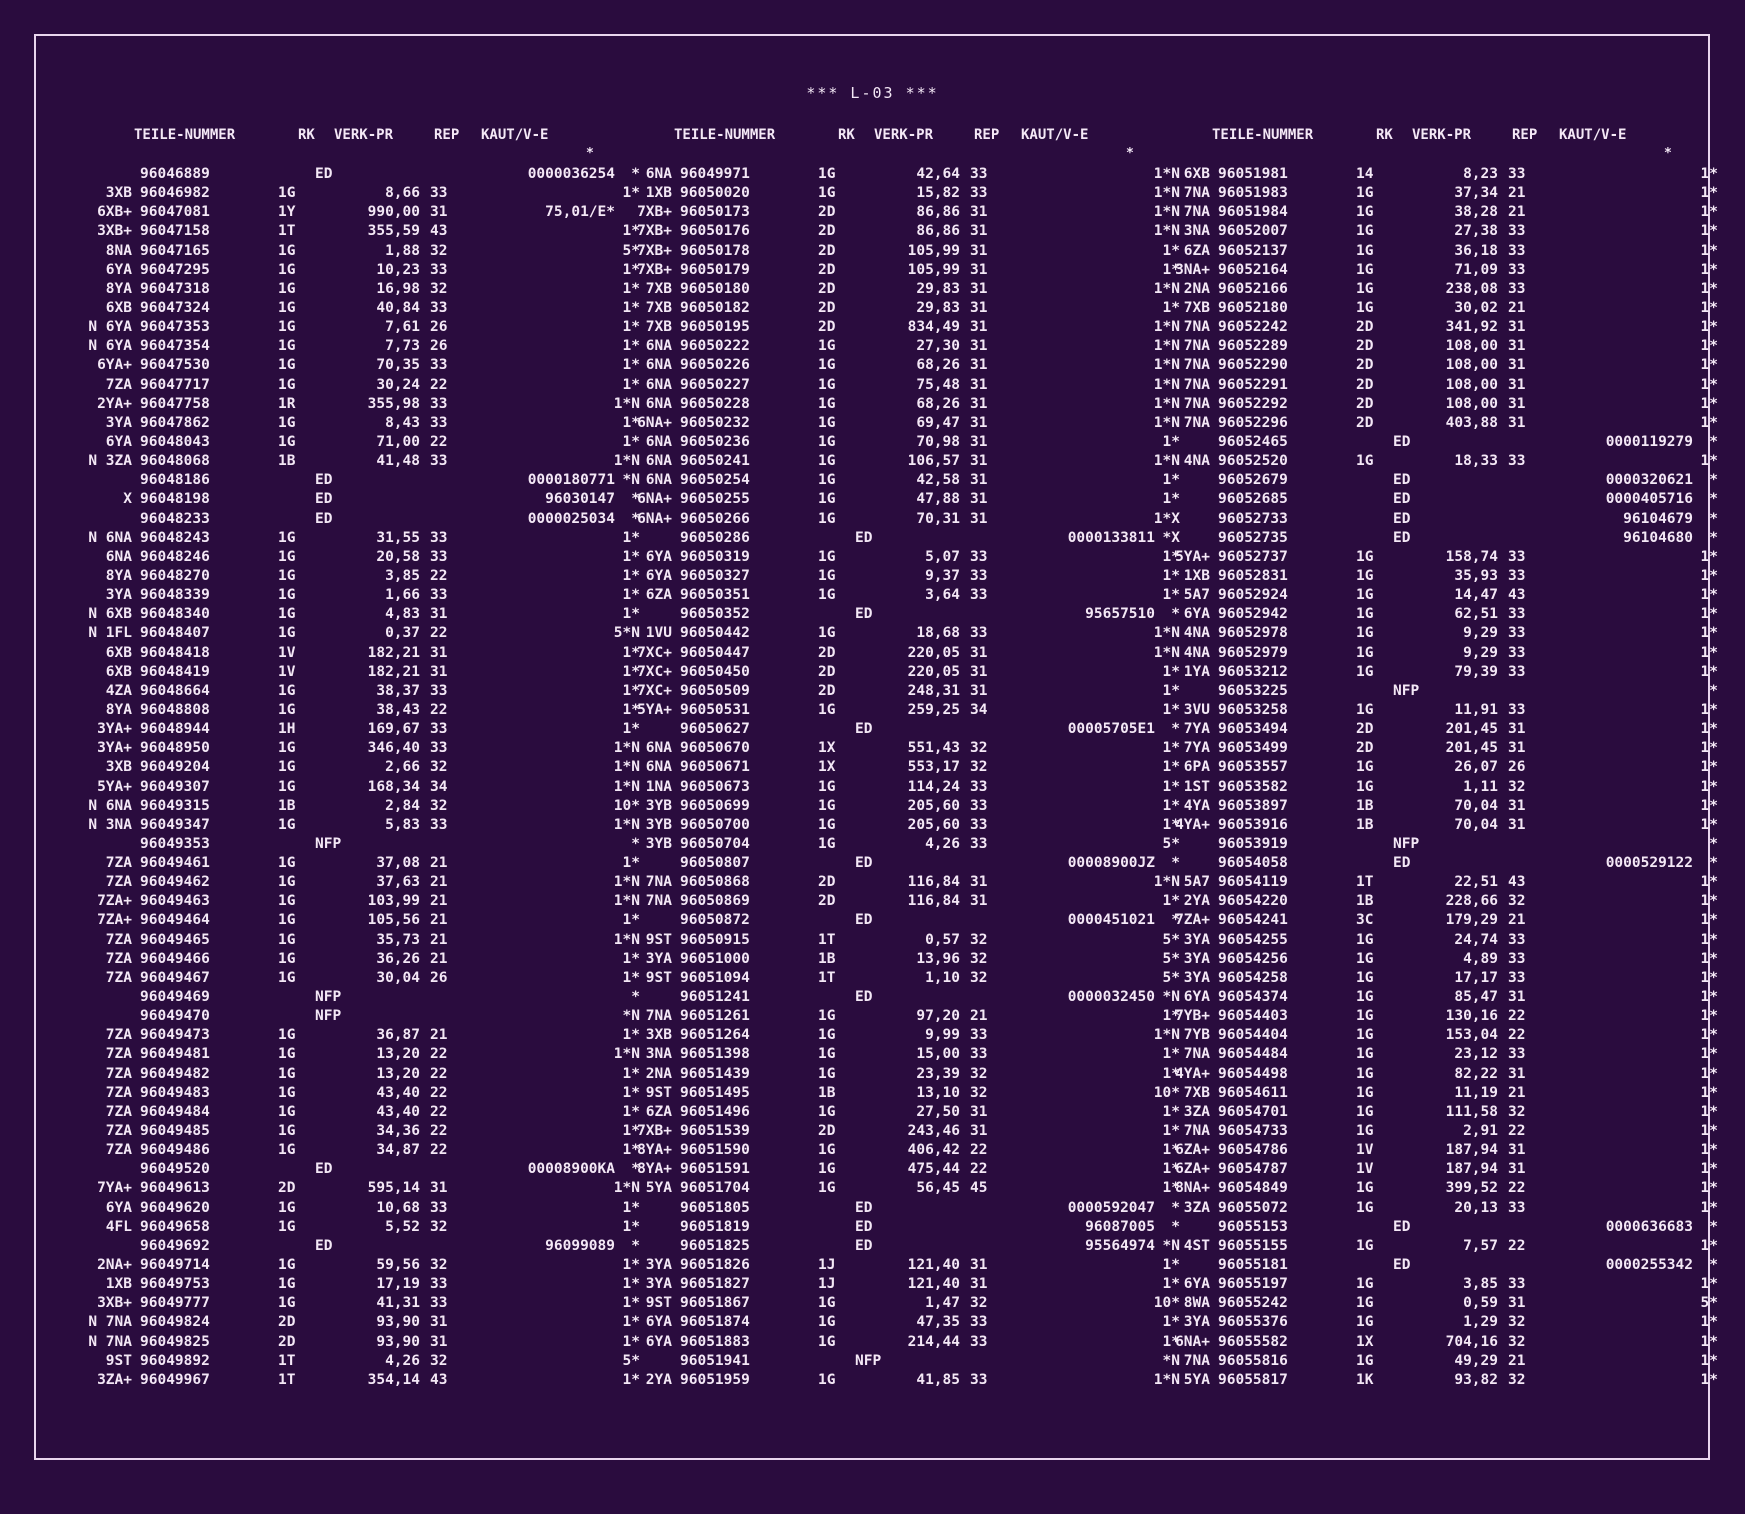 The height and width of the screenshot is (1514, 1745). I want to click on status-code: ED, so click(324, 518).